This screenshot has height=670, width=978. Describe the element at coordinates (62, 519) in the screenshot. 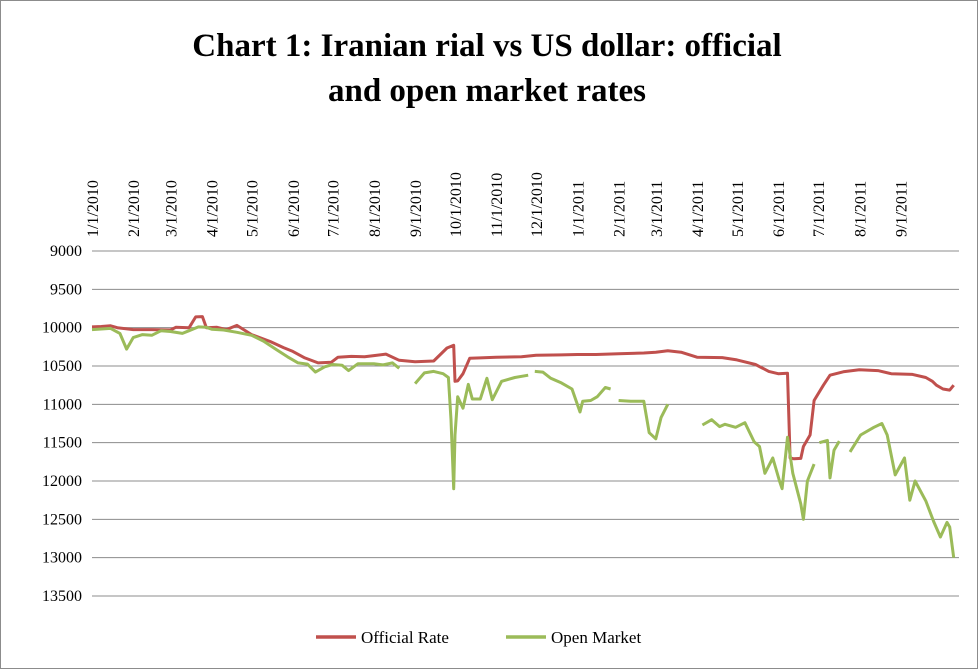

I see `y-tick-label: 12500` at that location.